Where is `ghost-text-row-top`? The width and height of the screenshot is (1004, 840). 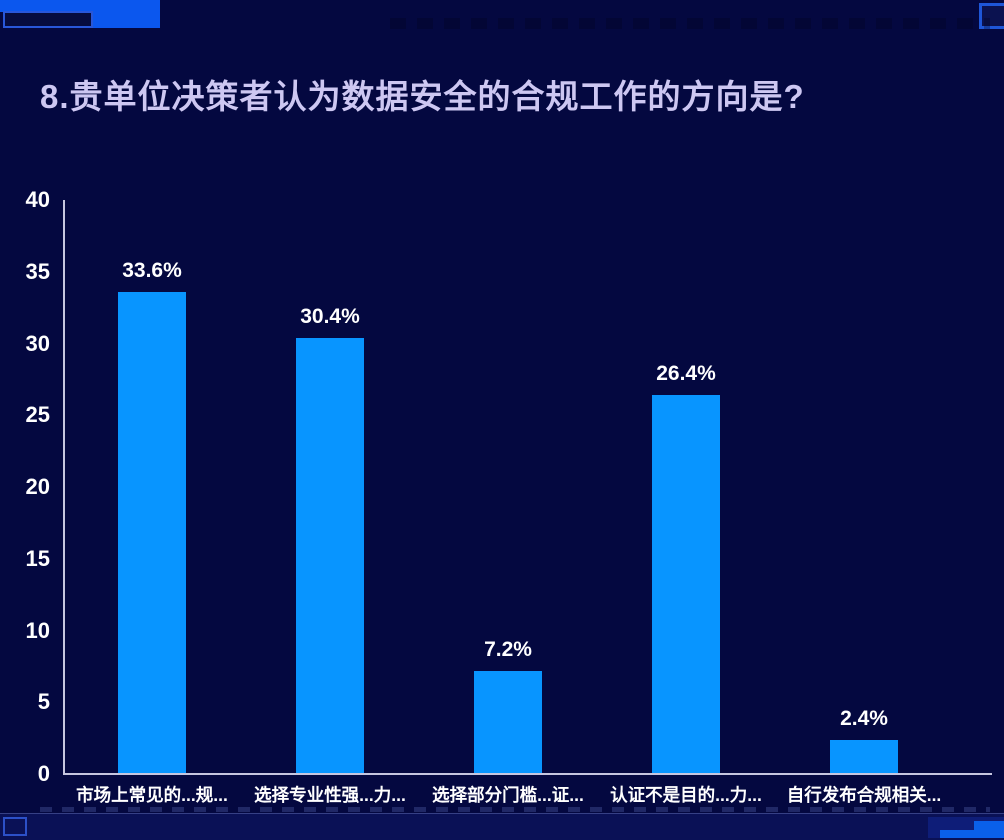 ghost-text-row-top is located at coordinates (690, 23).